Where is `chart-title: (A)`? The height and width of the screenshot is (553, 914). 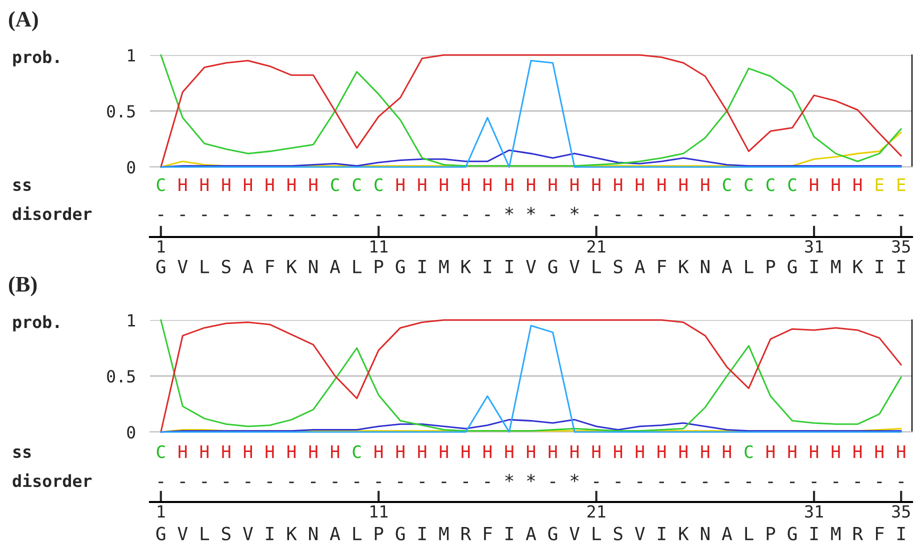 chart-title: (A) is located at coordinates (23, 21).